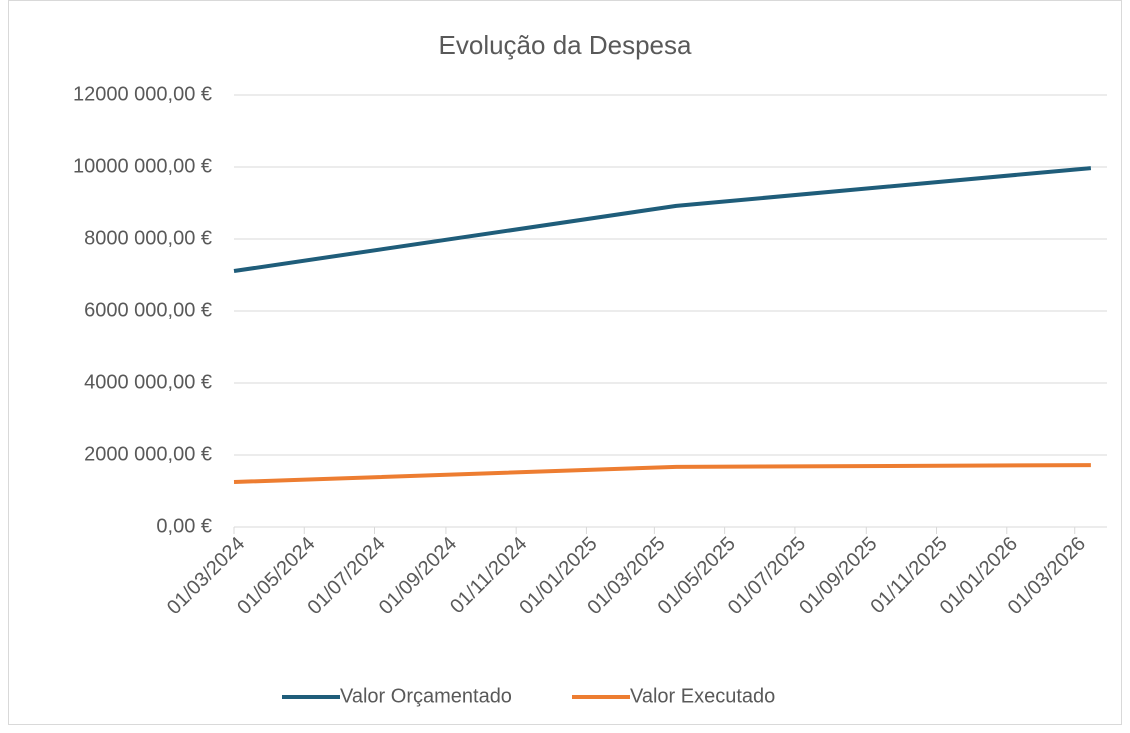 Image resolution: width=1130 pixels, height=733 pixels. I want to click on y-tick-label: 6000 000,00 €, so click(148, 310).